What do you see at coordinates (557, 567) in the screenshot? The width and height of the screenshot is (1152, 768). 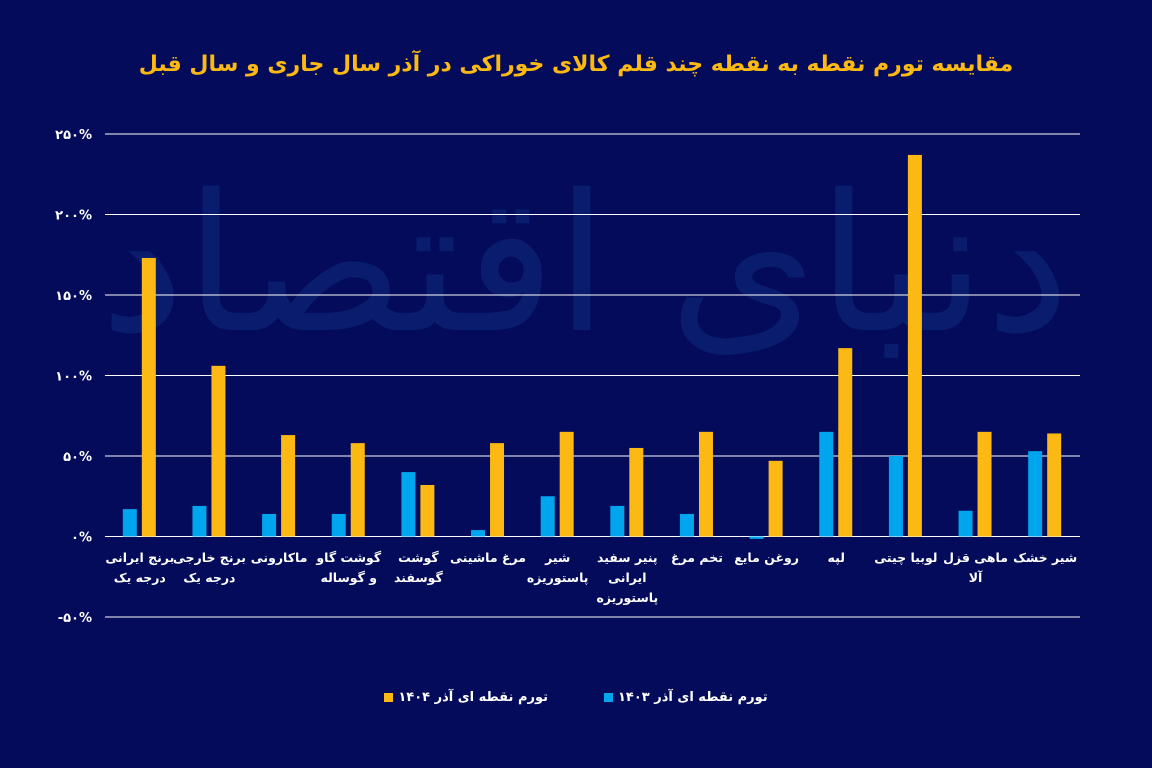 I see `x-tick-label: شیر پاستوریزه` at bounding box center [557, 567].